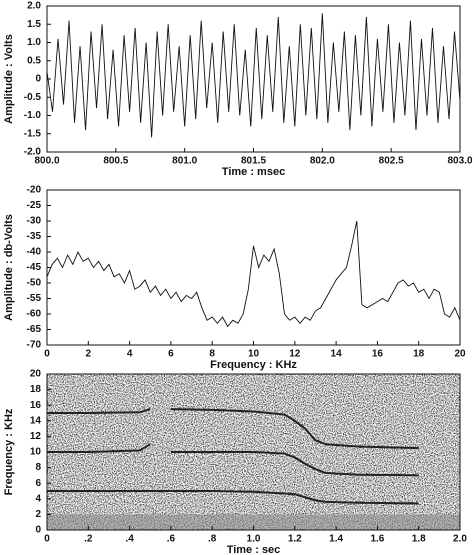 The image size is (474, 555). I want to click on y-tick-label: -1.0, so click(33, 115).